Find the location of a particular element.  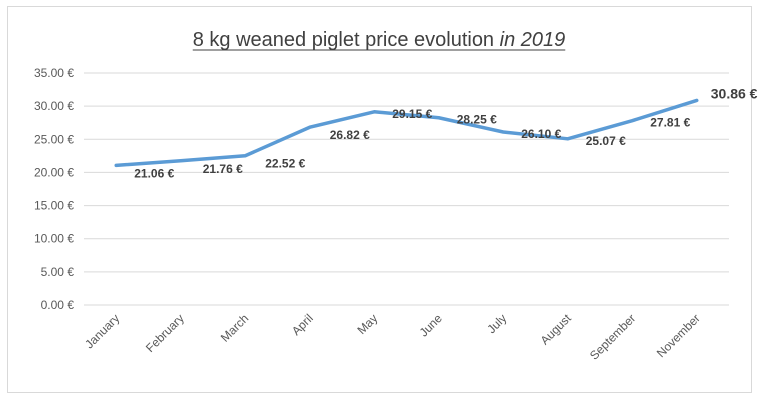

data-label: 30.86 € is located at coordinates (734, 93).